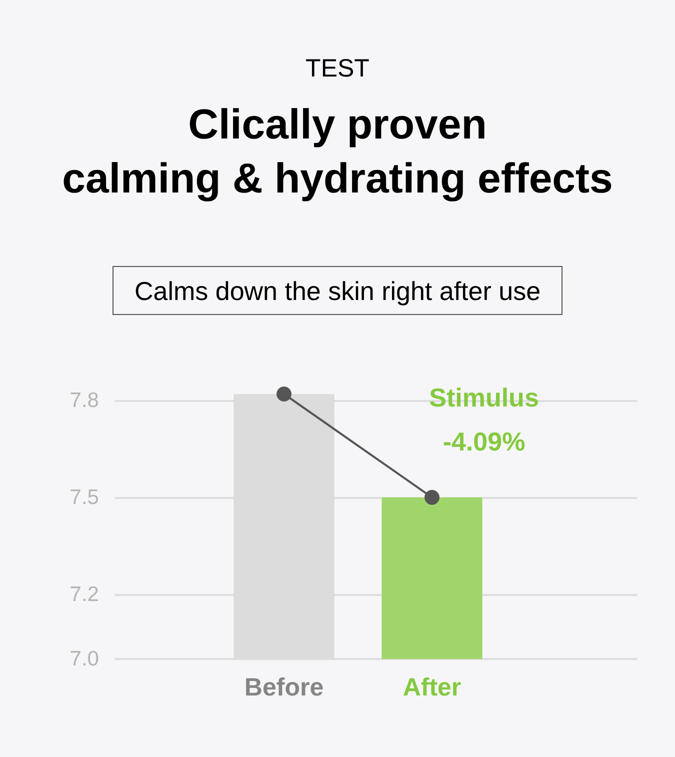  Describe the element at coordinates (338, 68) in the screenshot. I see `text: TEST` at that location.